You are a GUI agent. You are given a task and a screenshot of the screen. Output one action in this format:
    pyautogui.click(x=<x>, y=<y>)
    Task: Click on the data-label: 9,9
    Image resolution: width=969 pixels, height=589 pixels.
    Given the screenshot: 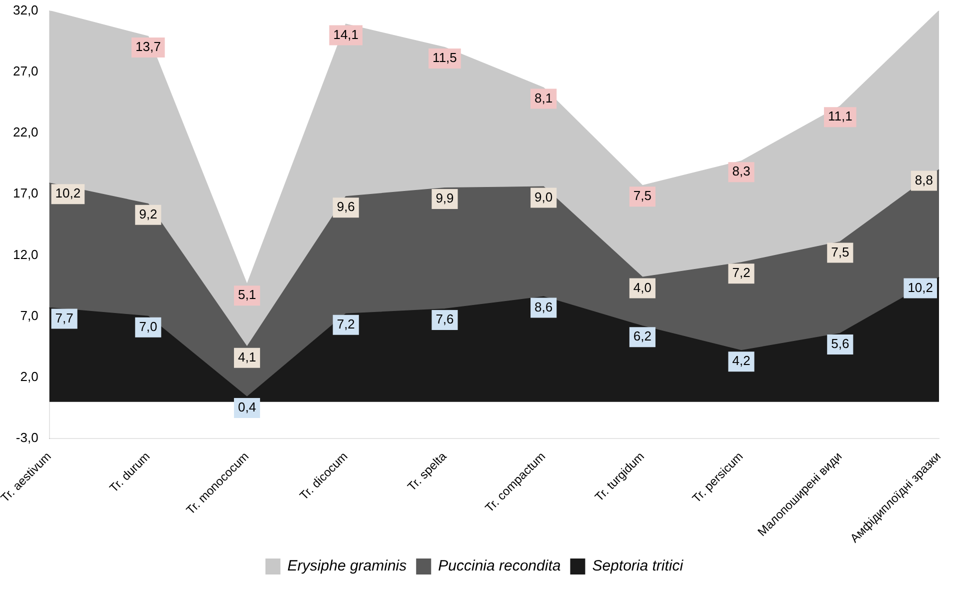 What is the action you would take?
    pyautogui.click(x=445, y=198)
    